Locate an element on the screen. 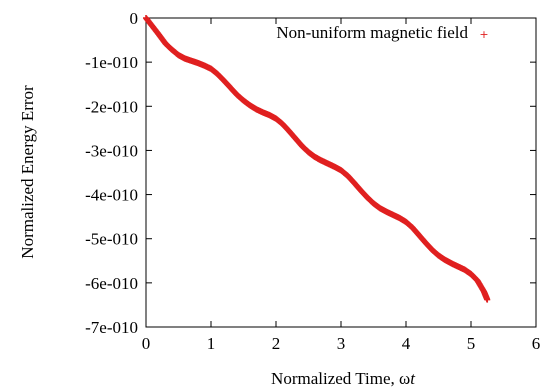  y-tick-label: -2e-010 is located at coordinates (111, 106).